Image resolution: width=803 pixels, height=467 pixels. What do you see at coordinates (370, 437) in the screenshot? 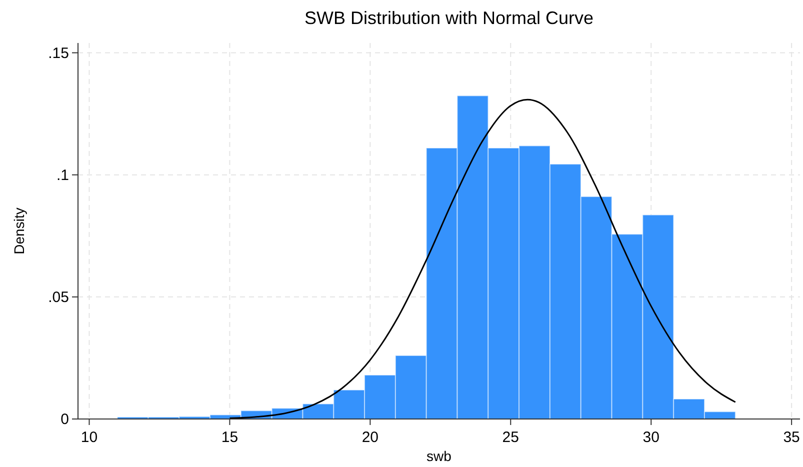
I see `x-tick-label: 20` at bounding box center [370, 437].